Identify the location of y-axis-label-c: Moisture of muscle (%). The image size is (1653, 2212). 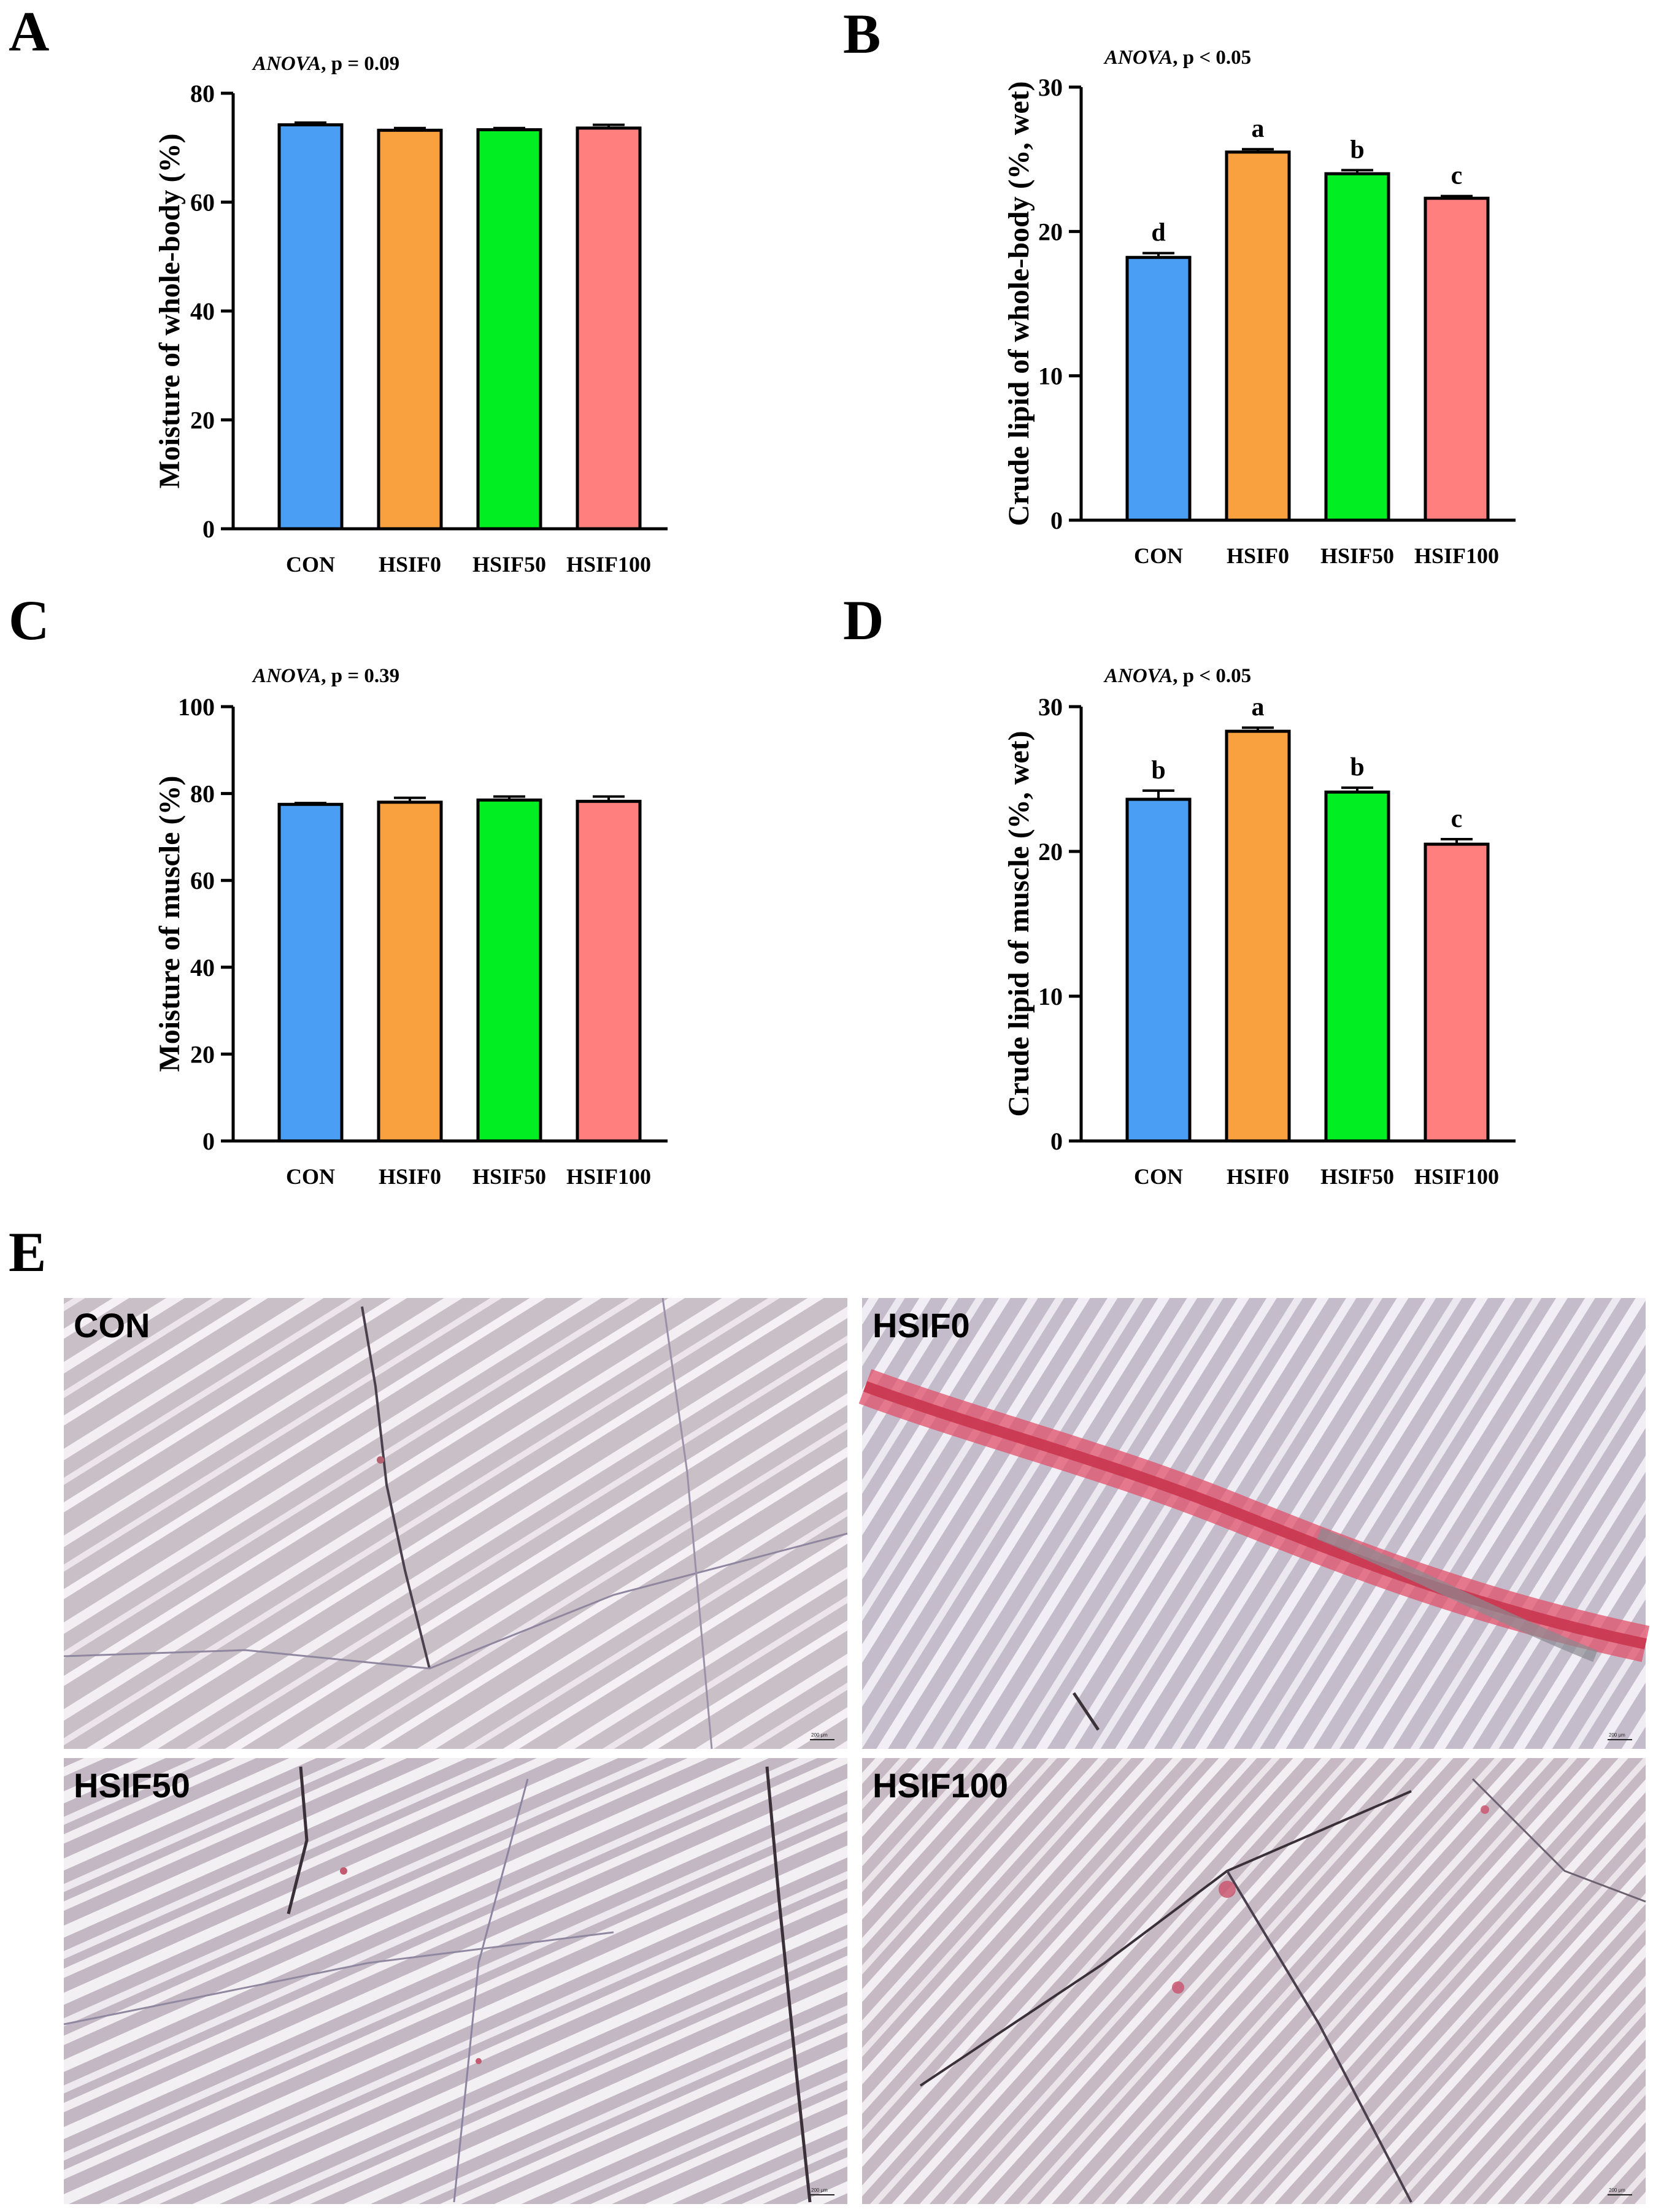
(169, 924).